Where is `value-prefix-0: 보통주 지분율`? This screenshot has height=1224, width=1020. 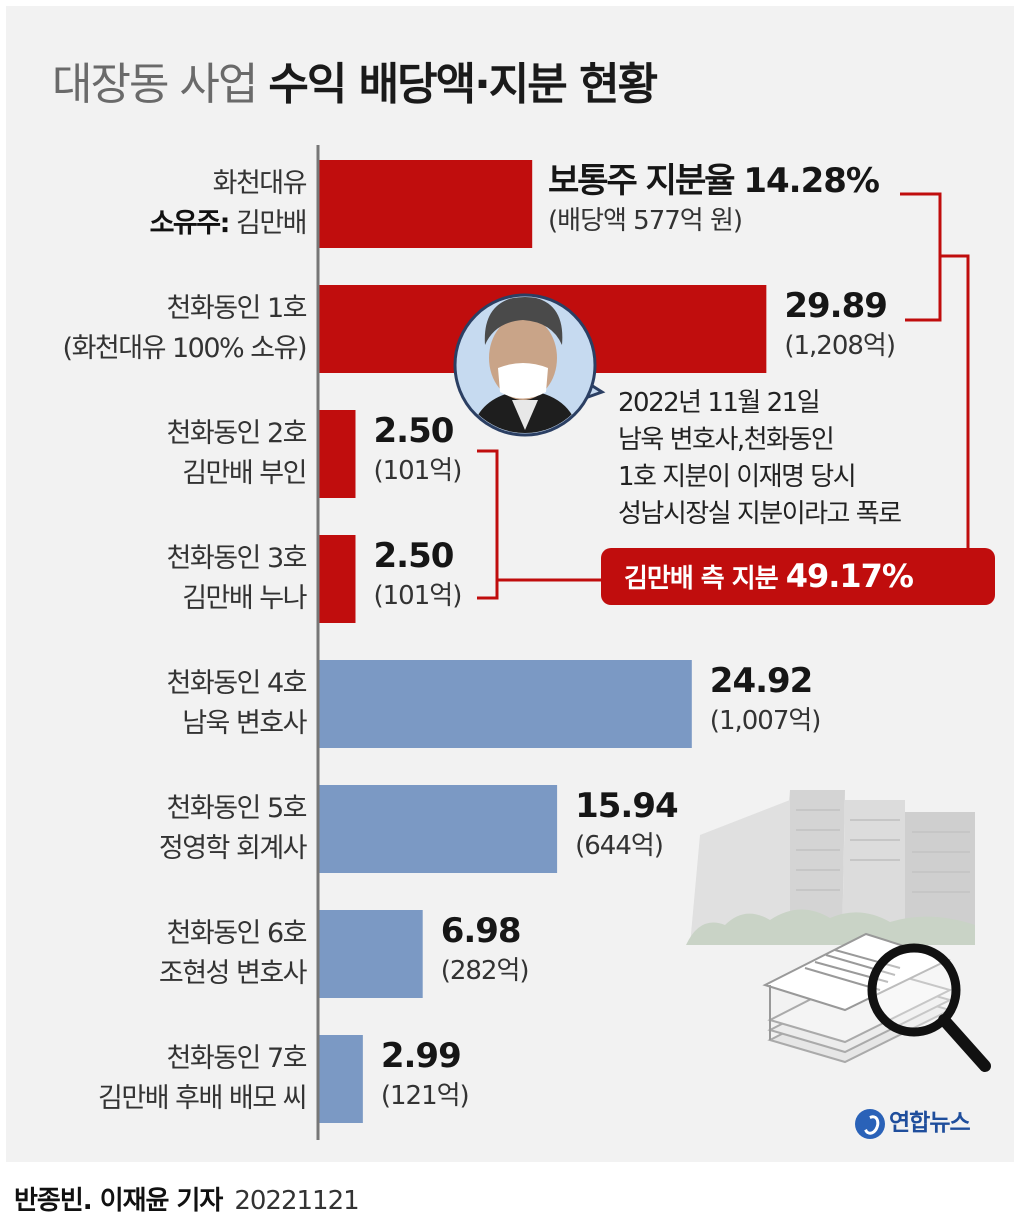
value-prefix-0: 보통주 지분율 is located at coordinates (646, 181).